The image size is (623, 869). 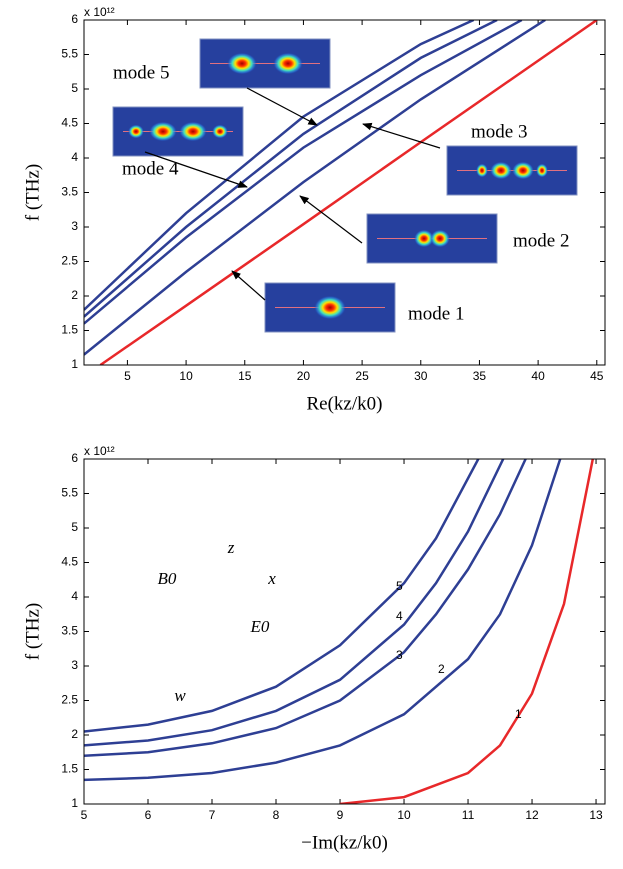 What do you see at coordinates (399, 655) in the screenshot?
I see `series-label: 3` at bounding box center [399, 655].